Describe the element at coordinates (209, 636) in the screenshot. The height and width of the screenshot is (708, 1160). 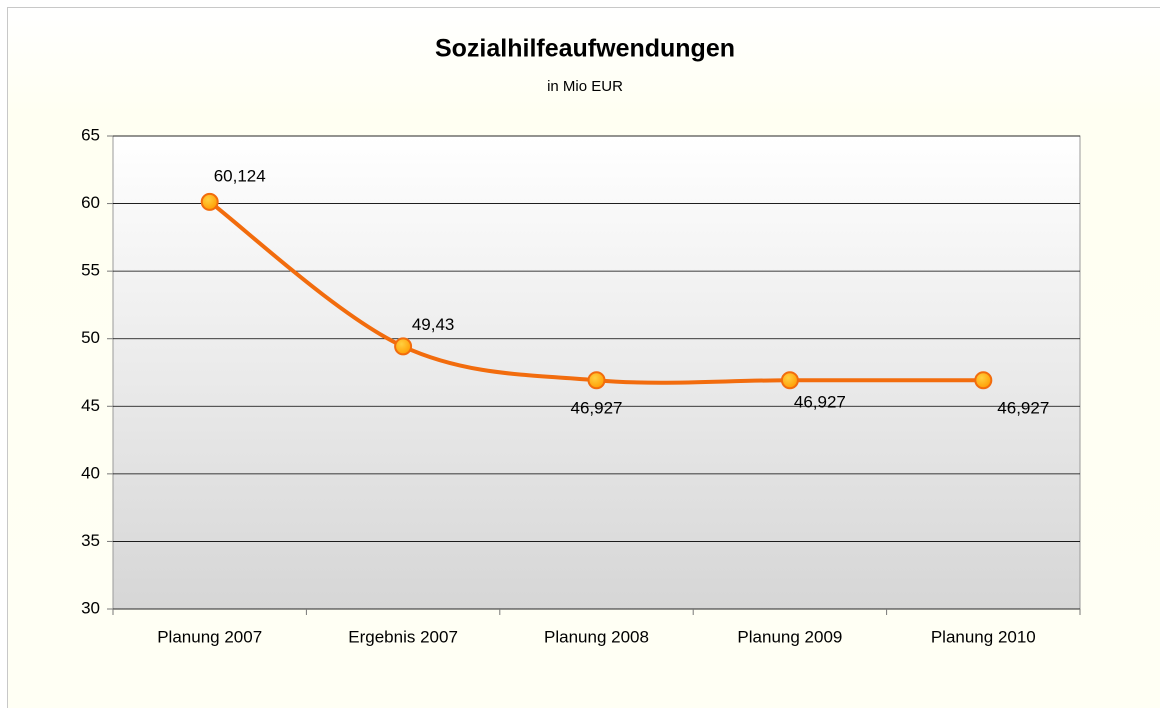
I see `x-tick-label: Planung 2007` at that location.